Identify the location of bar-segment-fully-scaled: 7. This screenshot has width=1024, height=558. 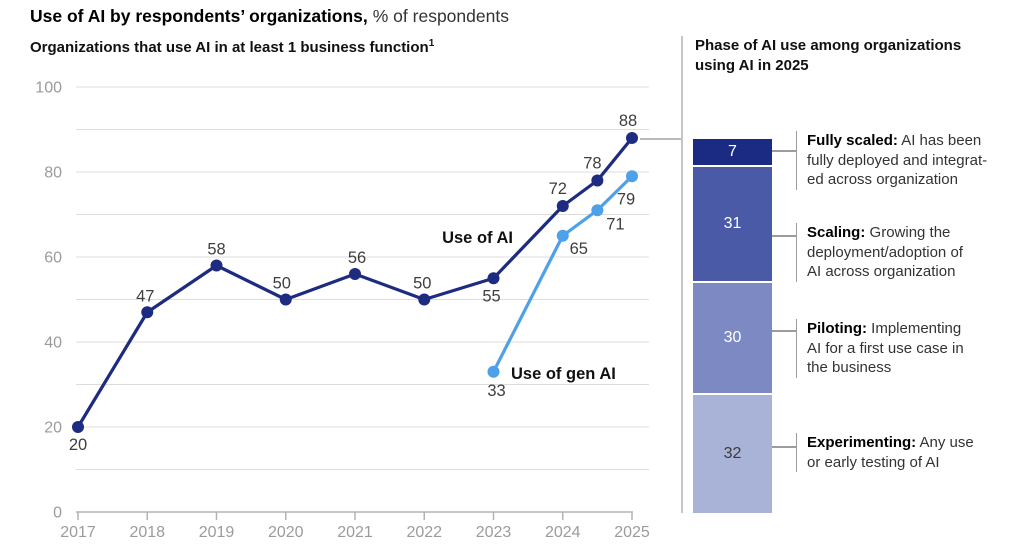
(732, 152).